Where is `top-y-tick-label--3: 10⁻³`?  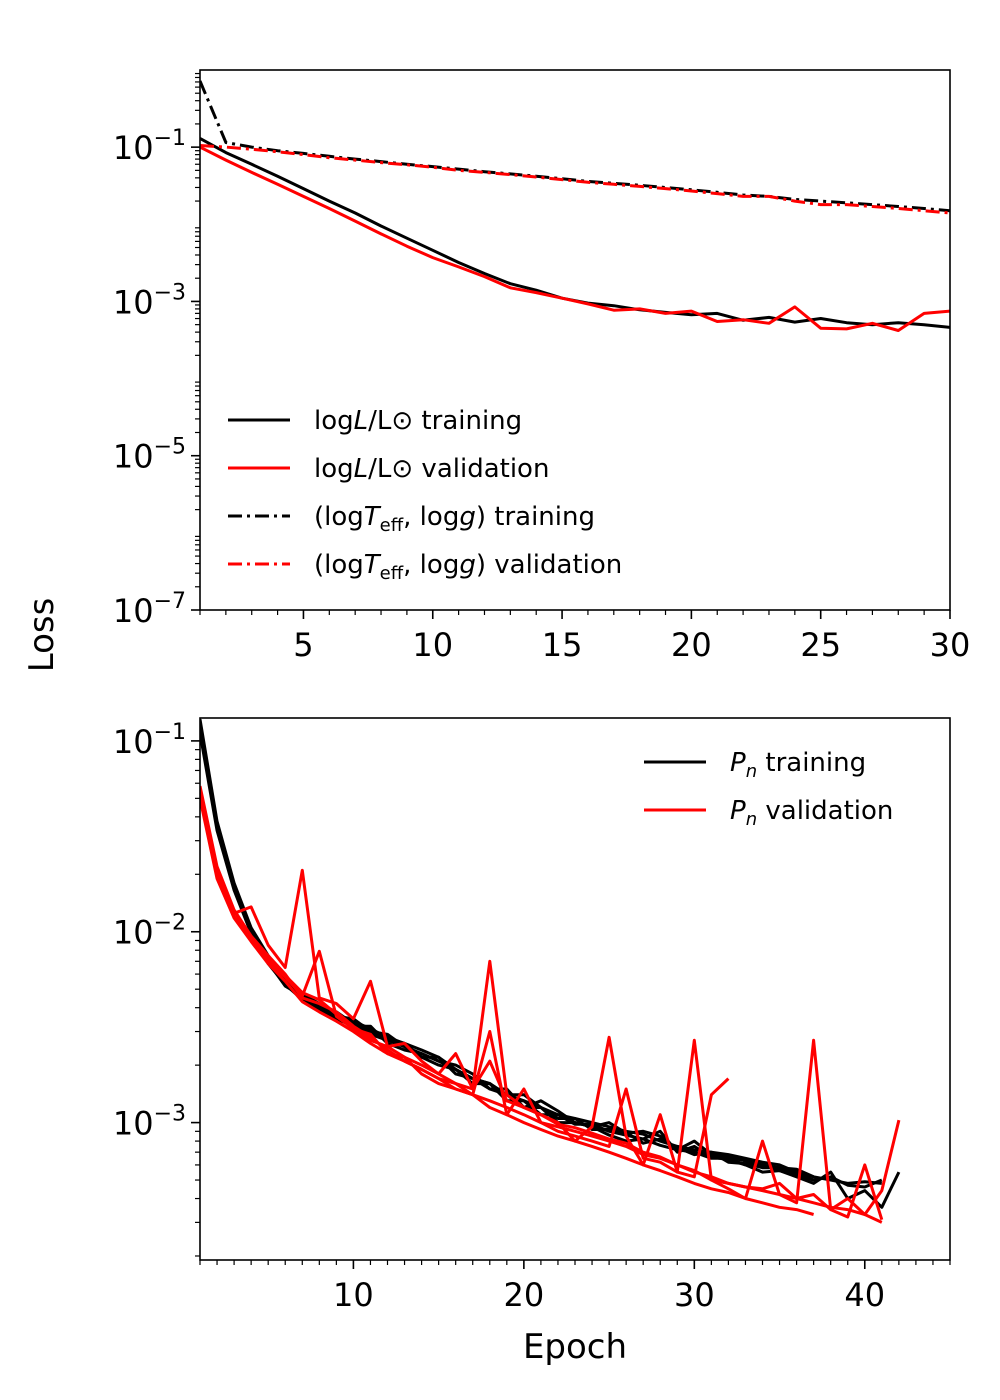
top-y-tick-label--3: 10⁻³ is located at coordinates (149, 300).